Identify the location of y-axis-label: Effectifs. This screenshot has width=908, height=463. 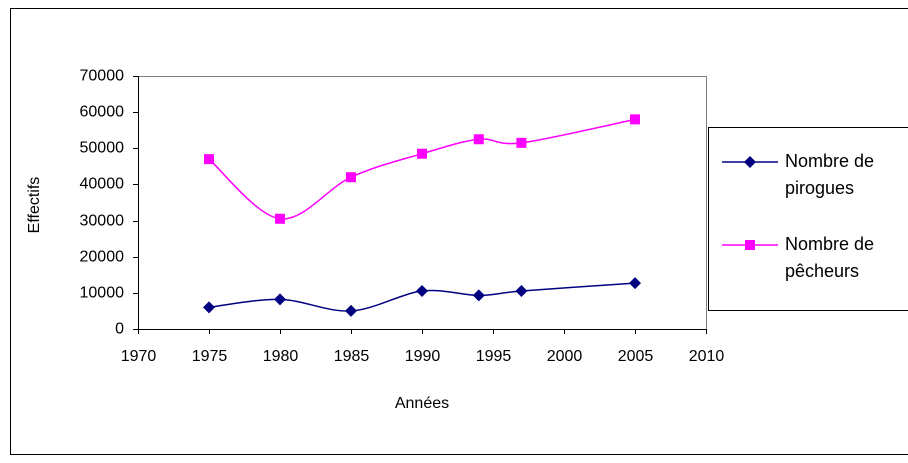
(34, 205).